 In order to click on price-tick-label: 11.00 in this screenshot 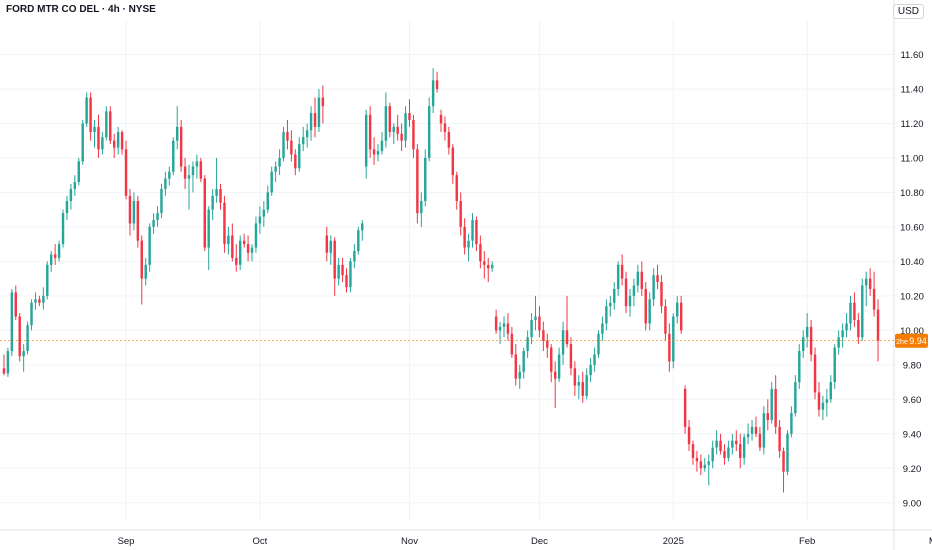, I will do `click(911, 158)`.